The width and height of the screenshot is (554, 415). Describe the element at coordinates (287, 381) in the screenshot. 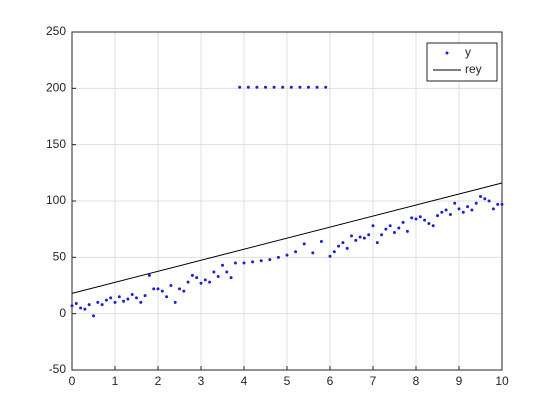

I see `x-tick-label: 5` at that location.